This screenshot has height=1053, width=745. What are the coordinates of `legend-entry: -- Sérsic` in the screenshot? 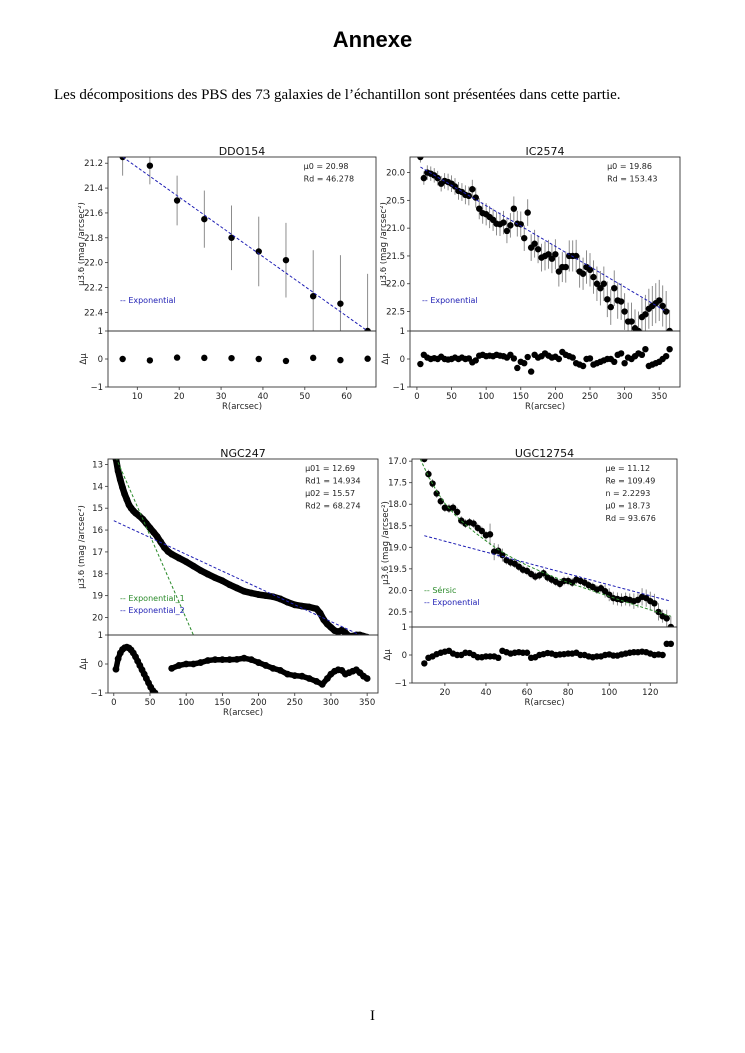 It's located at (440, 590).